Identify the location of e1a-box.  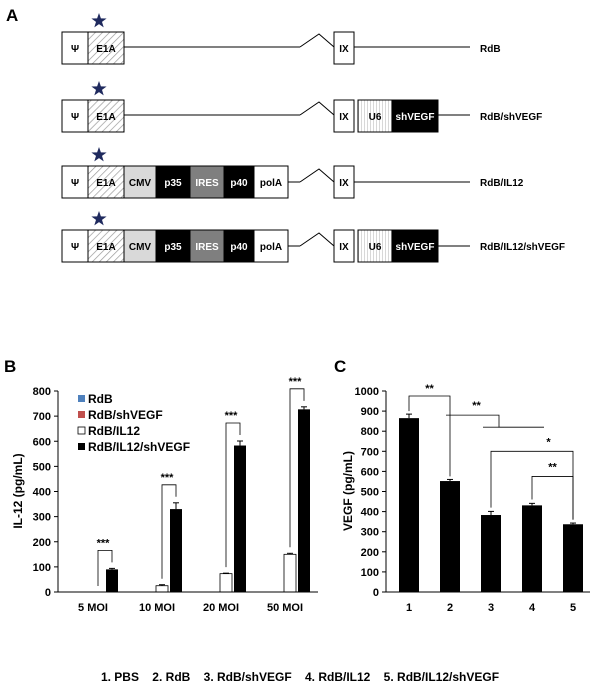
(106, 246).